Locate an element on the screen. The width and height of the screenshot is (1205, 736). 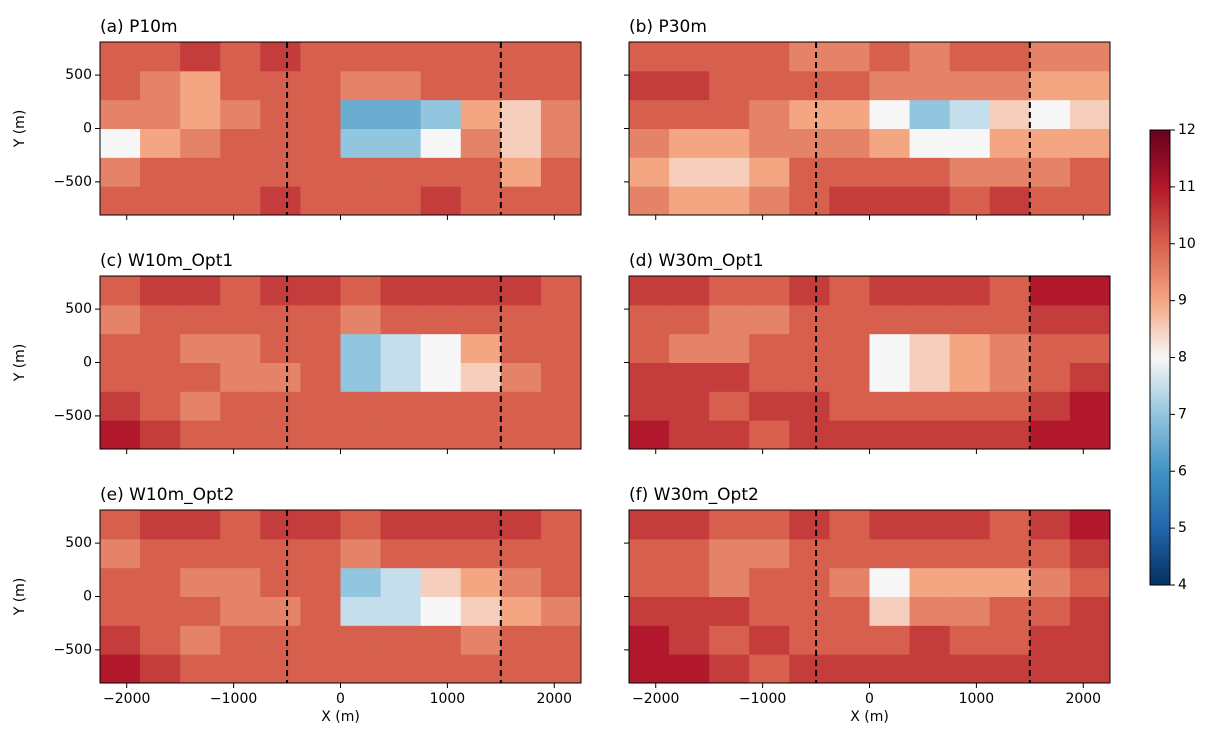
panel-title: (e) W10m_Opt2 is located at coordinates (167, 495).